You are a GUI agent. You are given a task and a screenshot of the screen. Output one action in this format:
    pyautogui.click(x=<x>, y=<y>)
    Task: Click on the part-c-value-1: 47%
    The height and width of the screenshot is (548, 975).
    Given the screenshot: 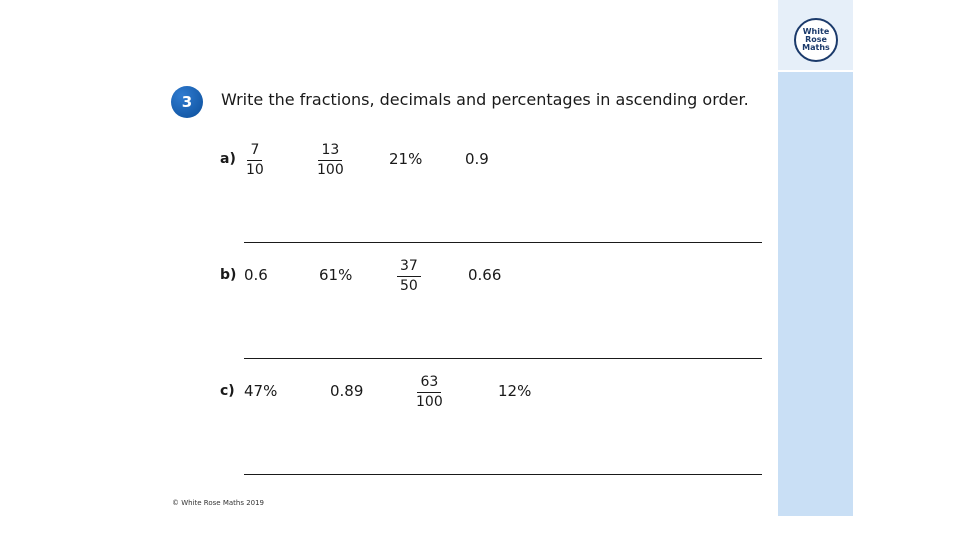 What is the action you would take?
    pyautogui.click(x=261, y=391)
    